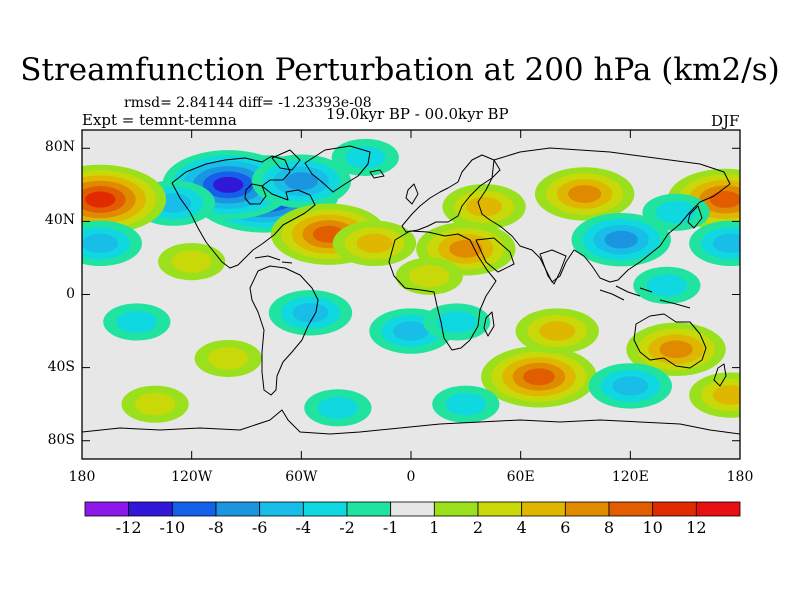 The width and height of the screenshot is (800, 600). I want to click on contour-indian-ocean-high, so click(539, 377).